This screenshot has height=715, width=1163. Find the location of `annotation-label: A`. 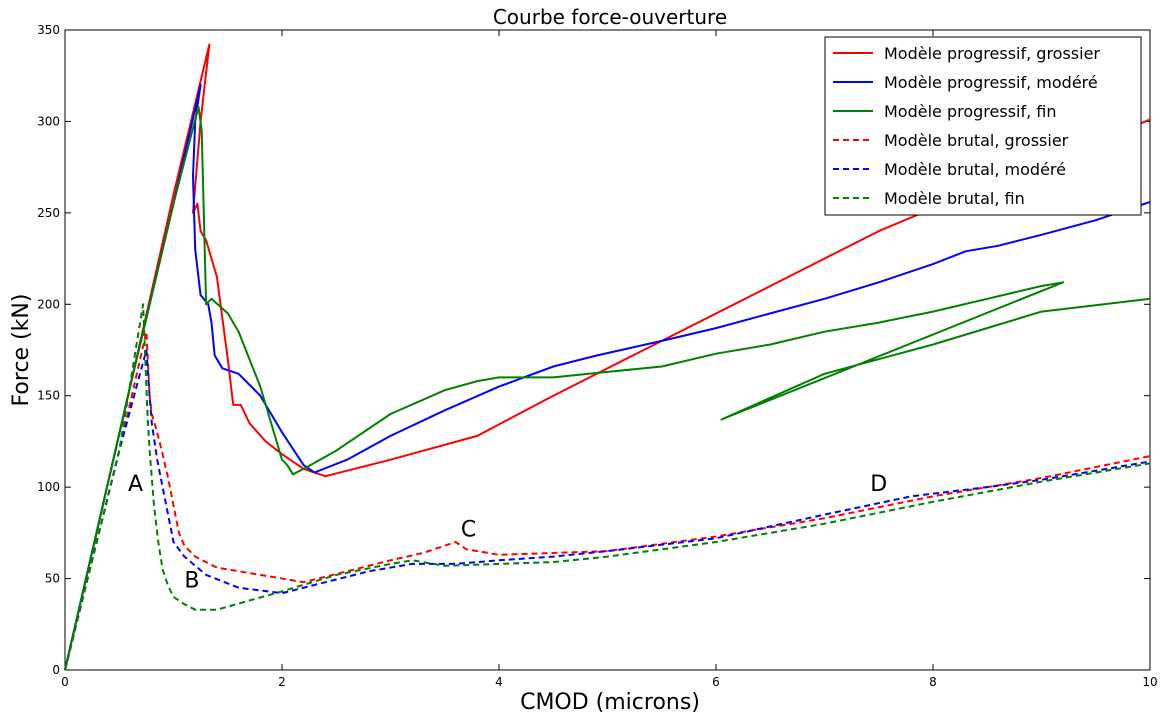

annotation-label: A is located at coordinates (135, 484).